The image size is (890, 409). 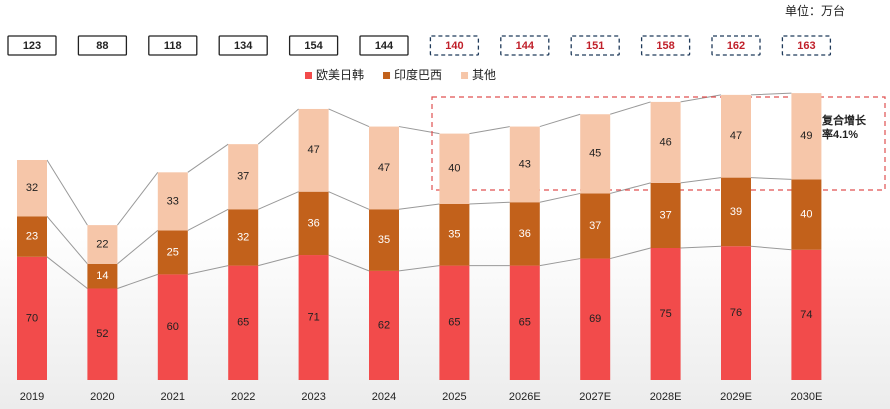 I want to click on data-label: 76, so click(x=736, y=313).